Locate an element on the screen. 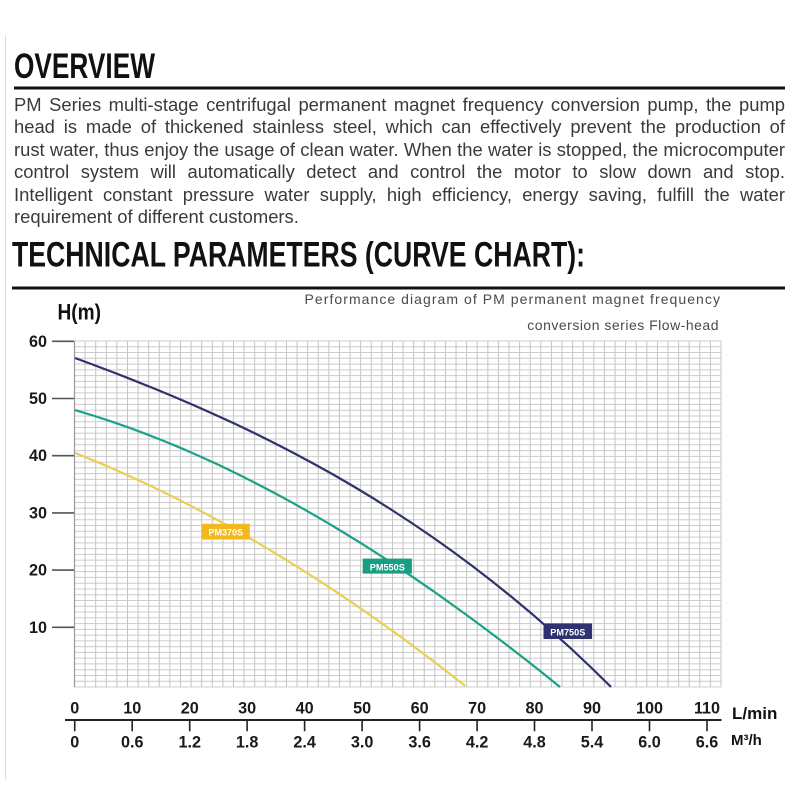 The height and width of the screenshot is (800, 800). svg-text: 4.2 is located at coordinates (477, 743).